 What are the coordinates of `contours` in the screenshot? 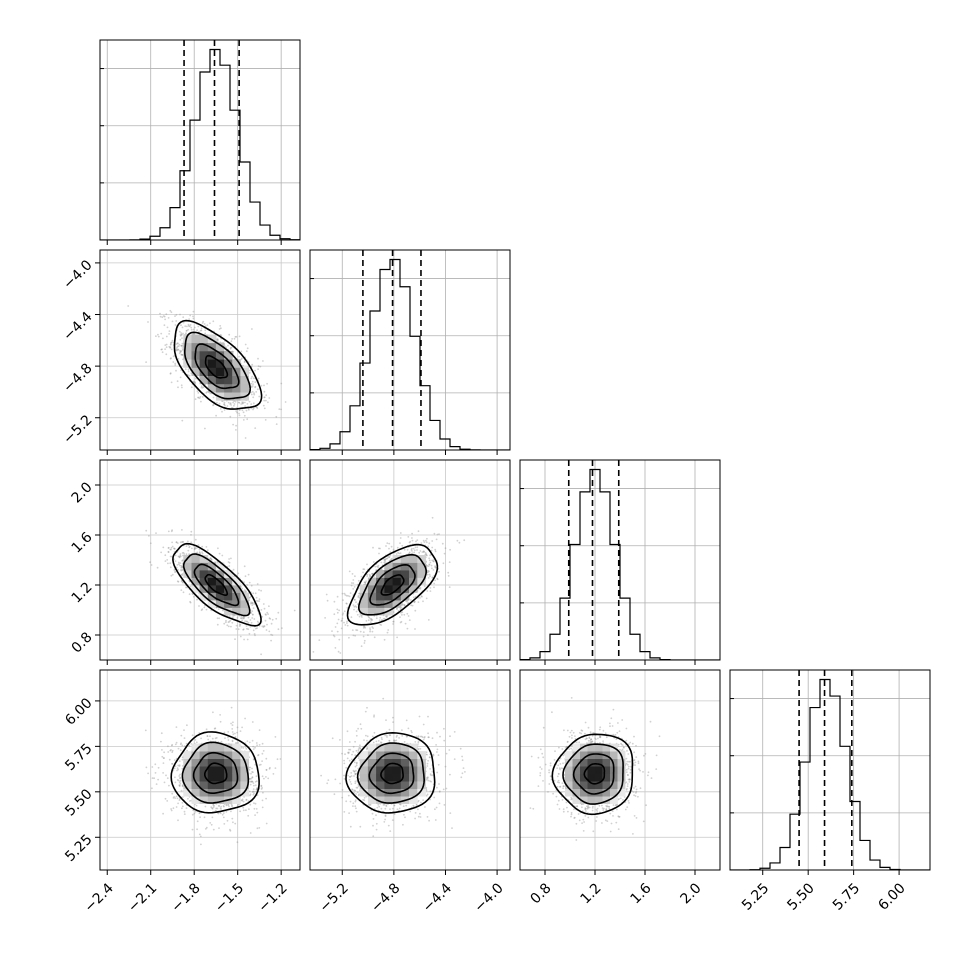 It's located at (392, 584).